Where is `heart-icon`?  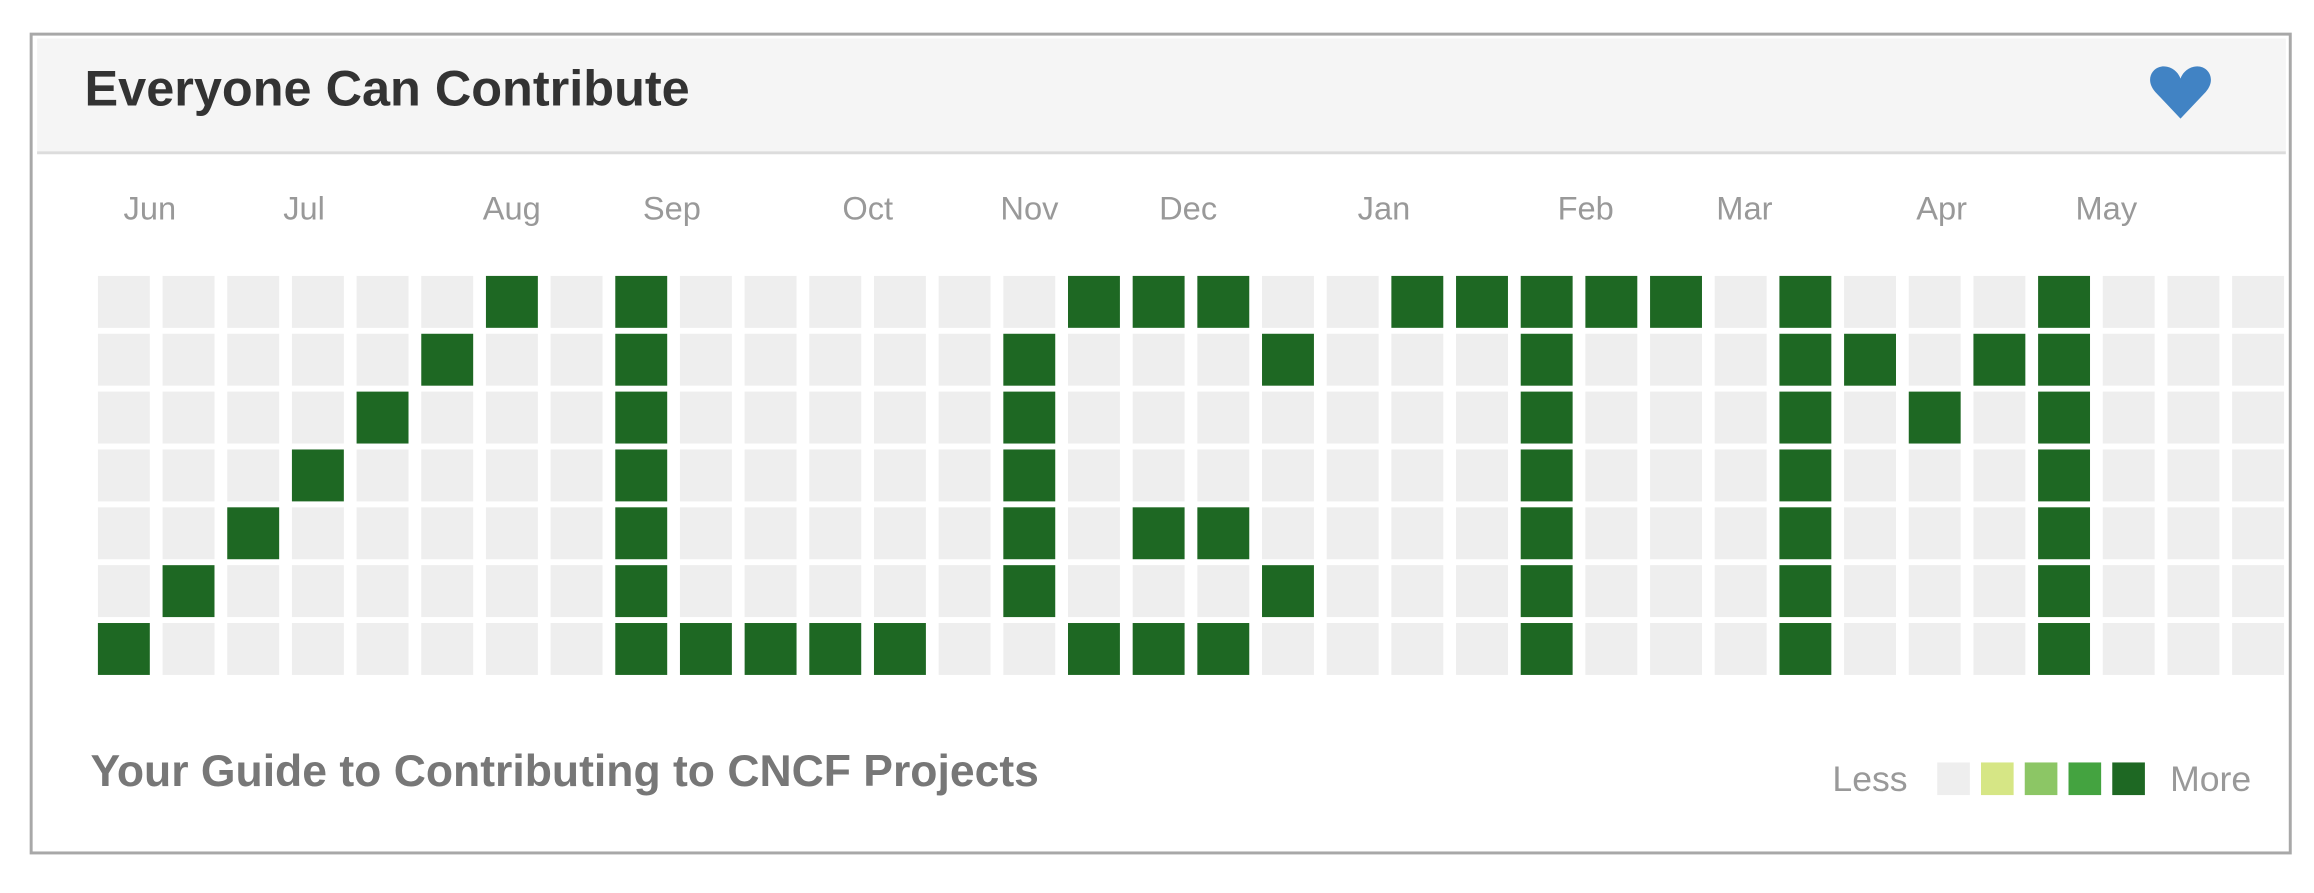 heart-icon is located at coordinates (2180, 92).